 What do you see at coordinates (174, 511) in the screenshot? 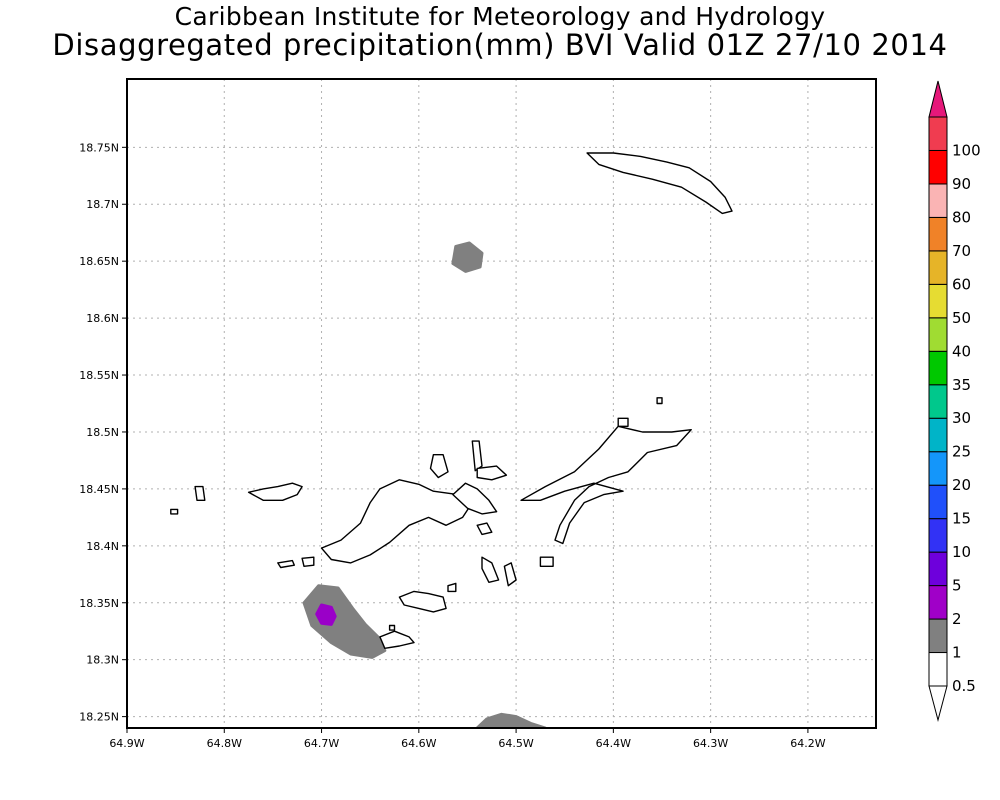
I see `island-sandy-cay` at bounding box center [174, 511].